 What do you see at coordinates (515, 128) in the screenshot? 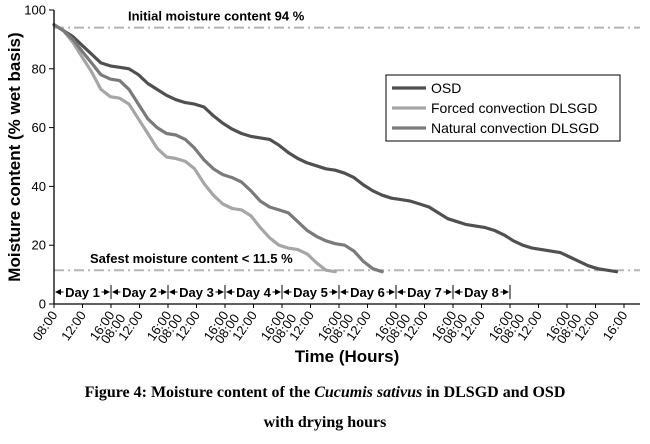
I see `legend-label: Natural convection DLSGD` at bounding box center [515, 128].